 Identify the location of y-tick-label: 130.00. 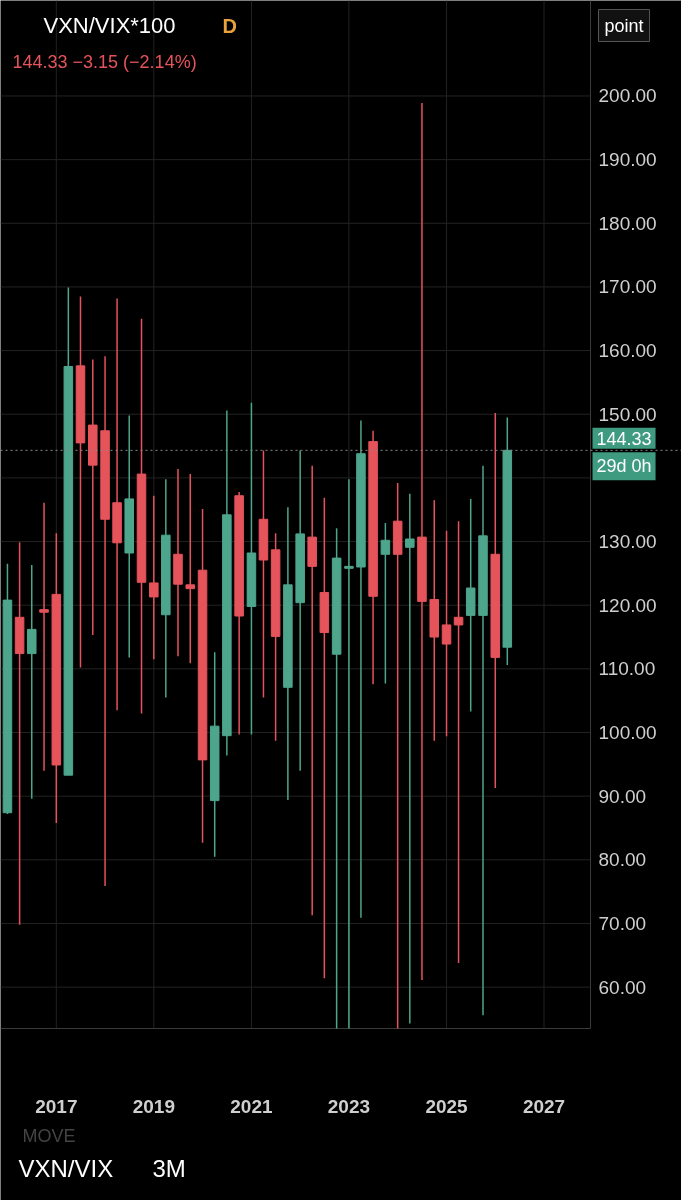
(627, 542).